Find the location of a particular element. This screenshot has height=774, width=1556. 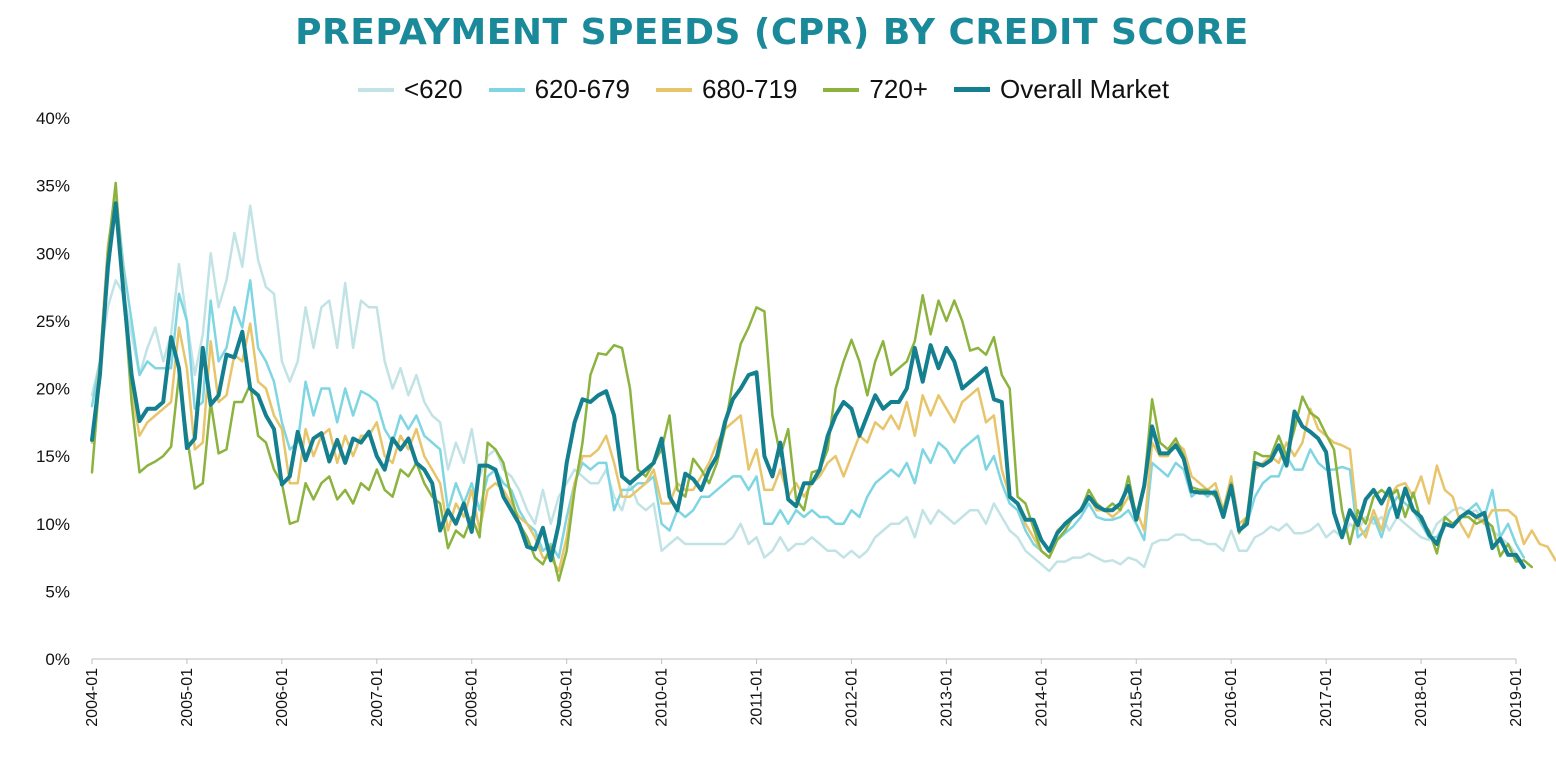

x-tick-label: 2010-01 is located at coordinates (662, 697).